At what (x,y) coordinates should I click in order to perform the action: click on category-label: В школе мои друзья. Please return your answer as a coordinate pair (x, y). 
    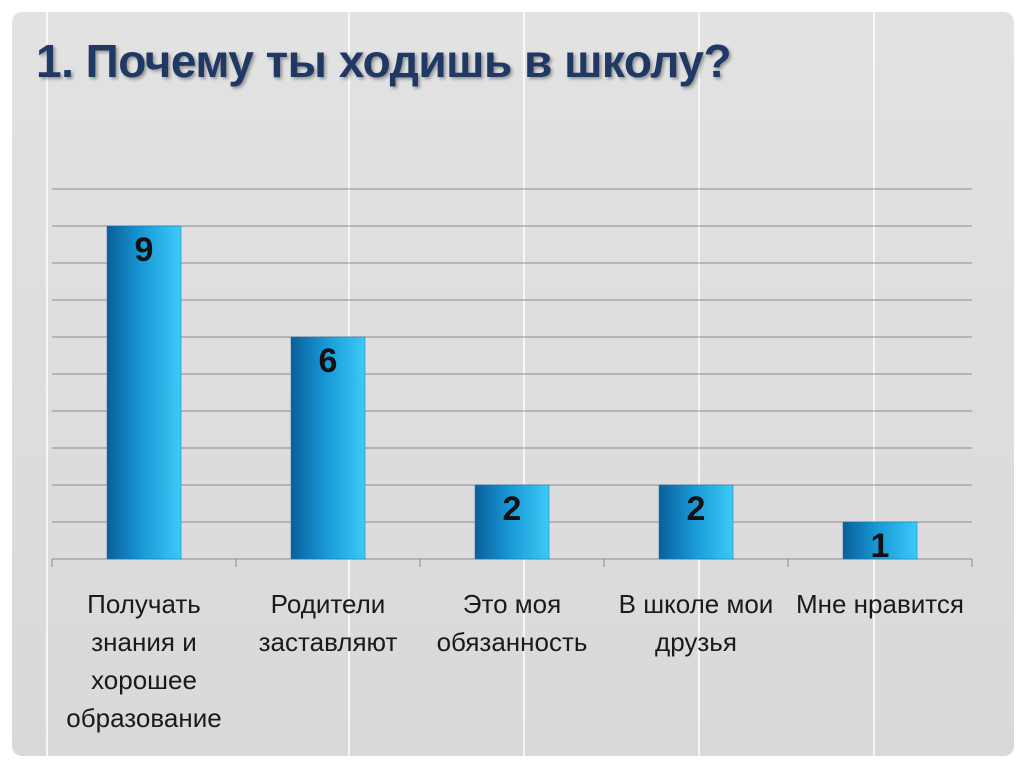
    Looking at the image, I should click on (696, 623).